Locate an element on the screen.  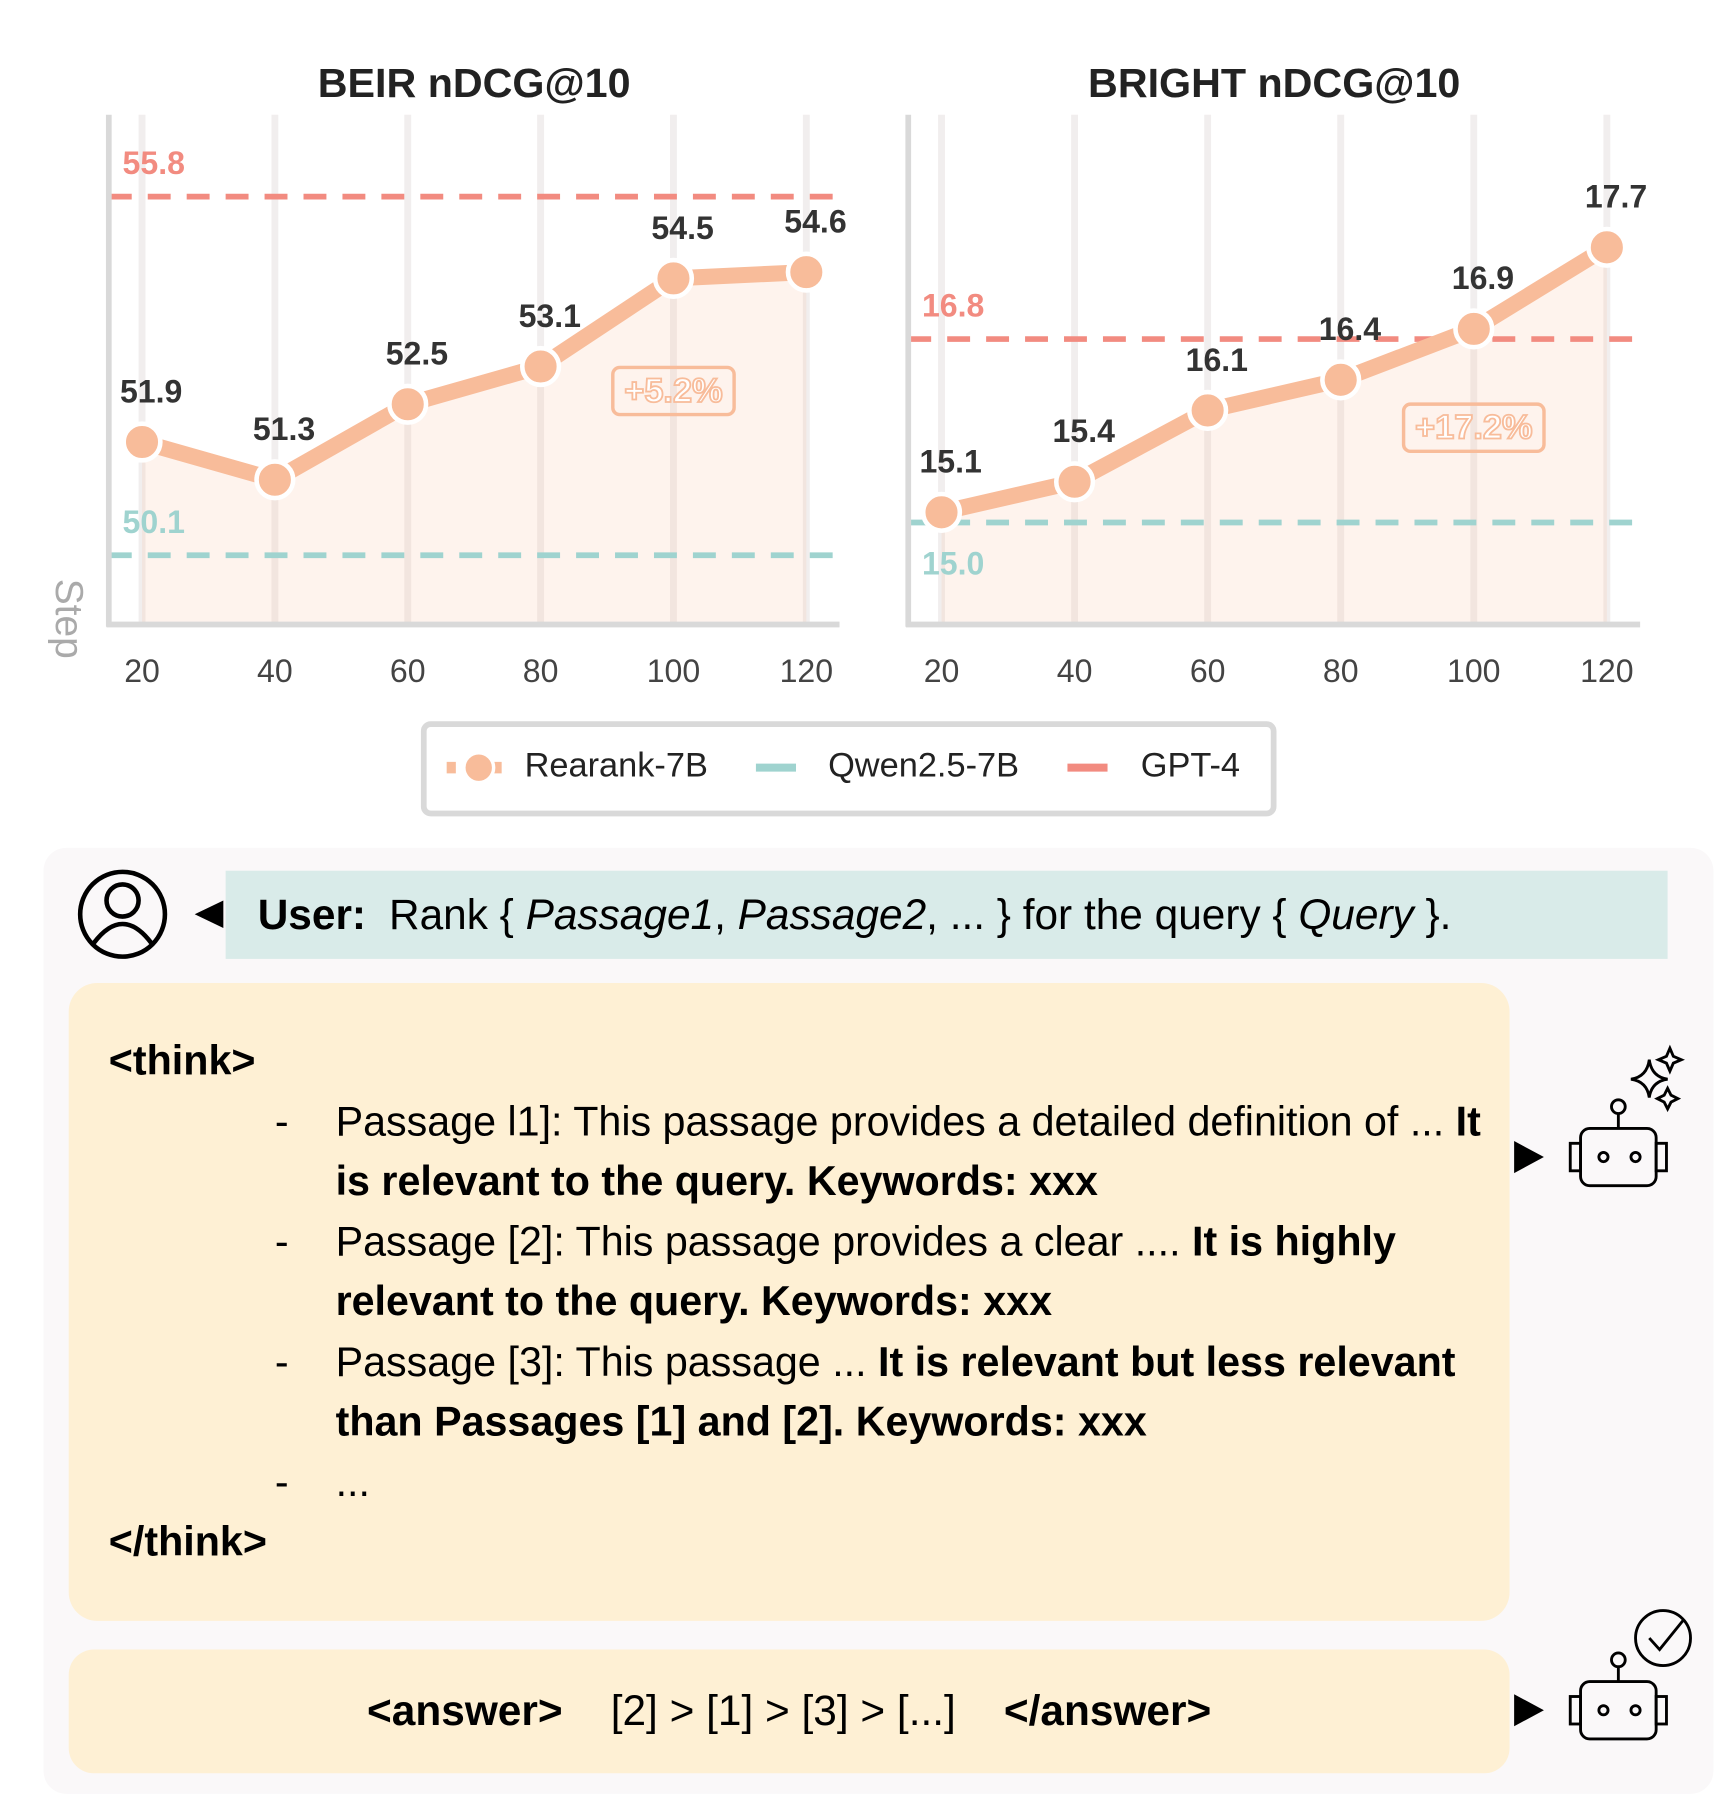
data-label: 52.5 is located at coordinates (417, 354).